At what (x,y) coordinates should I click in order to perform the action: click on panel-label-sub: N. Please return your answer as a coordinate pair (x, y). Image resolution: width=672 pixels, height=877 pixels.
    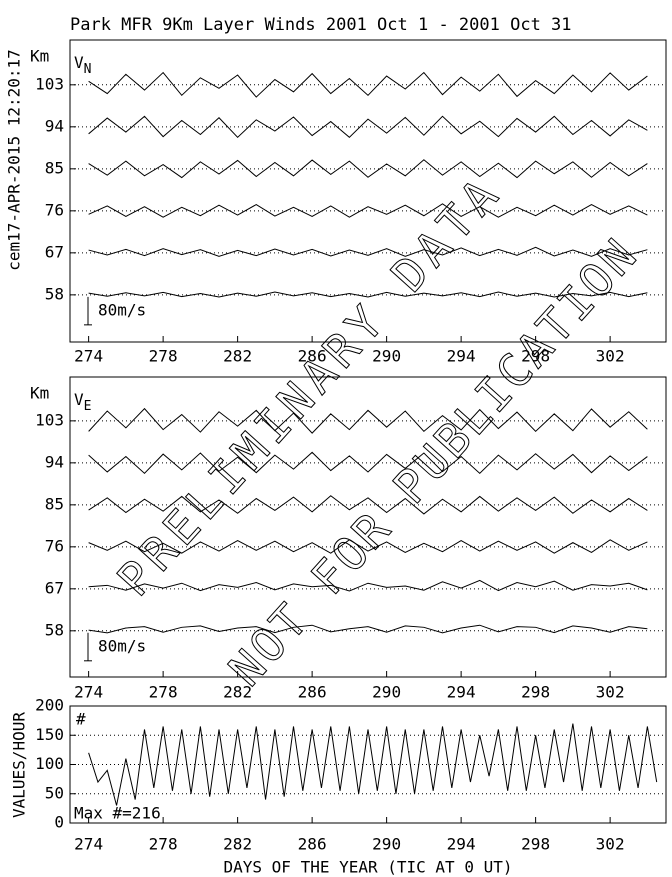
    Looking at the image, I should click on (88, 69).